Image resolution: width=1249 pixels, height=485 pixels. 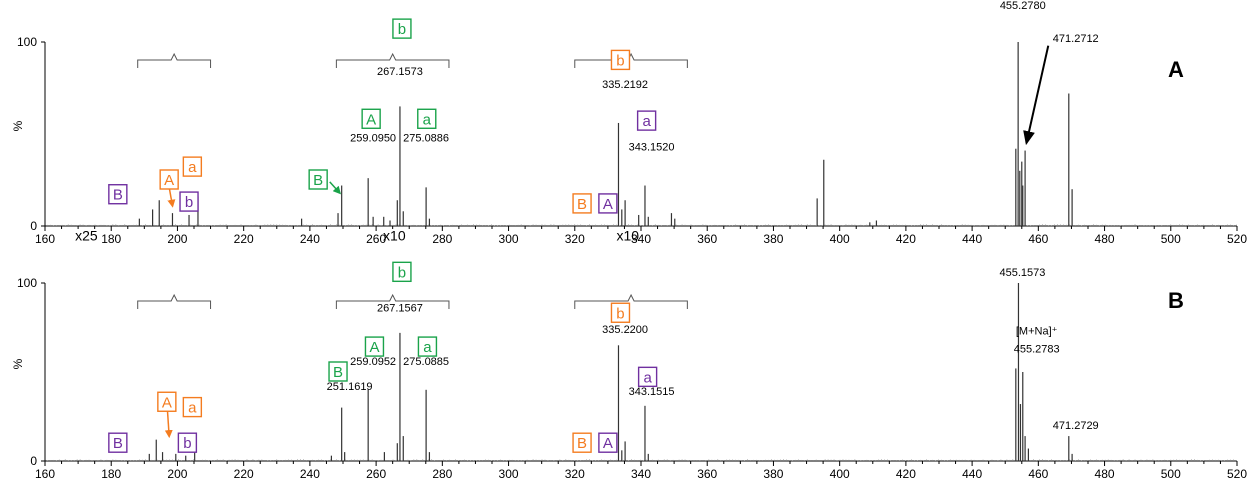 What do you see at coordinates (1037, 349) in the screenshot?
I see `peak-label: 455.2783` at bounding box center [1037, 349].